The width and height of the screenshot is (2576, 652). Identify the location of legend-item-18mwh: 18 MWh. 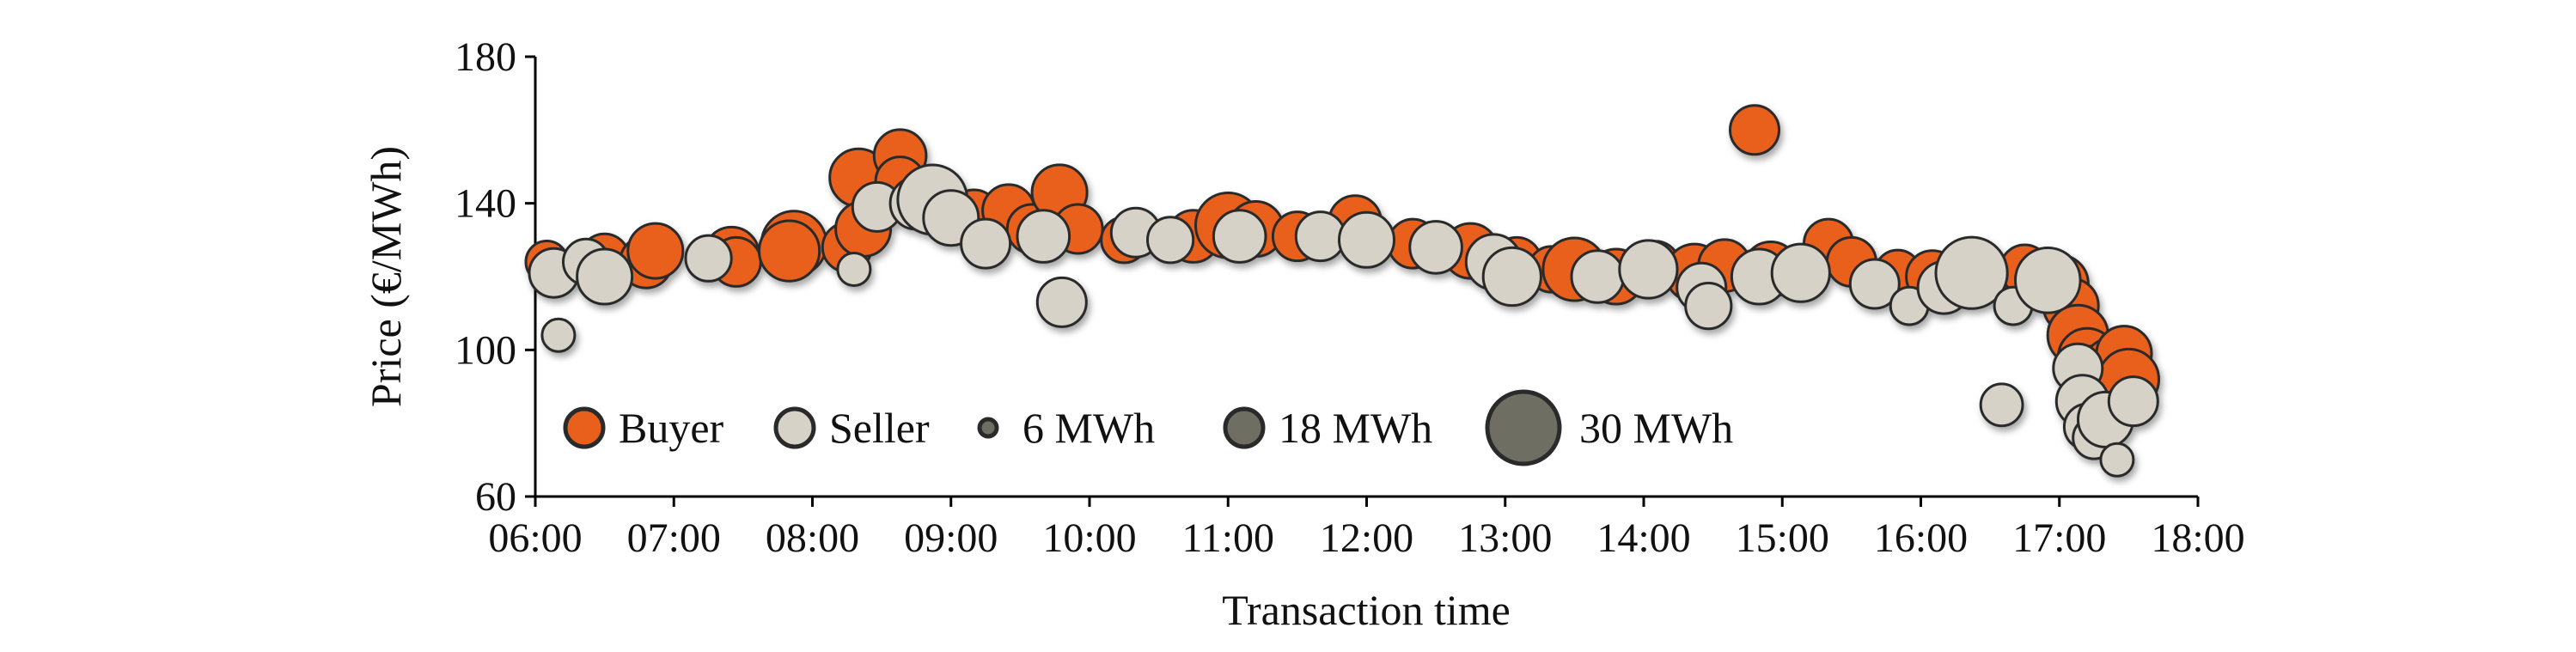
(1327, 428).